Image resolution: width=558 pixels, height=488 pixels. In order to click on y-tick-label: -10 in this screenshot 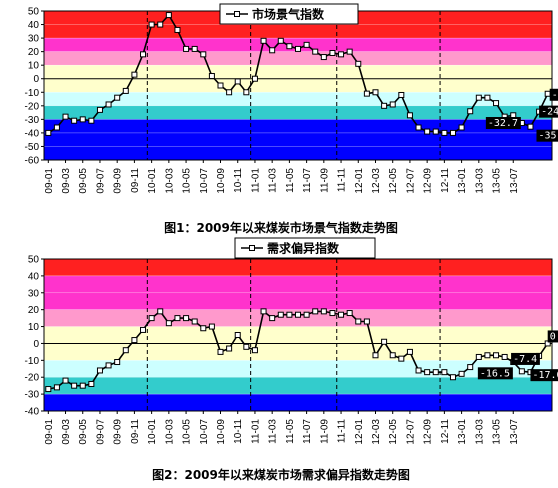, I will do `click(32, 361)`.